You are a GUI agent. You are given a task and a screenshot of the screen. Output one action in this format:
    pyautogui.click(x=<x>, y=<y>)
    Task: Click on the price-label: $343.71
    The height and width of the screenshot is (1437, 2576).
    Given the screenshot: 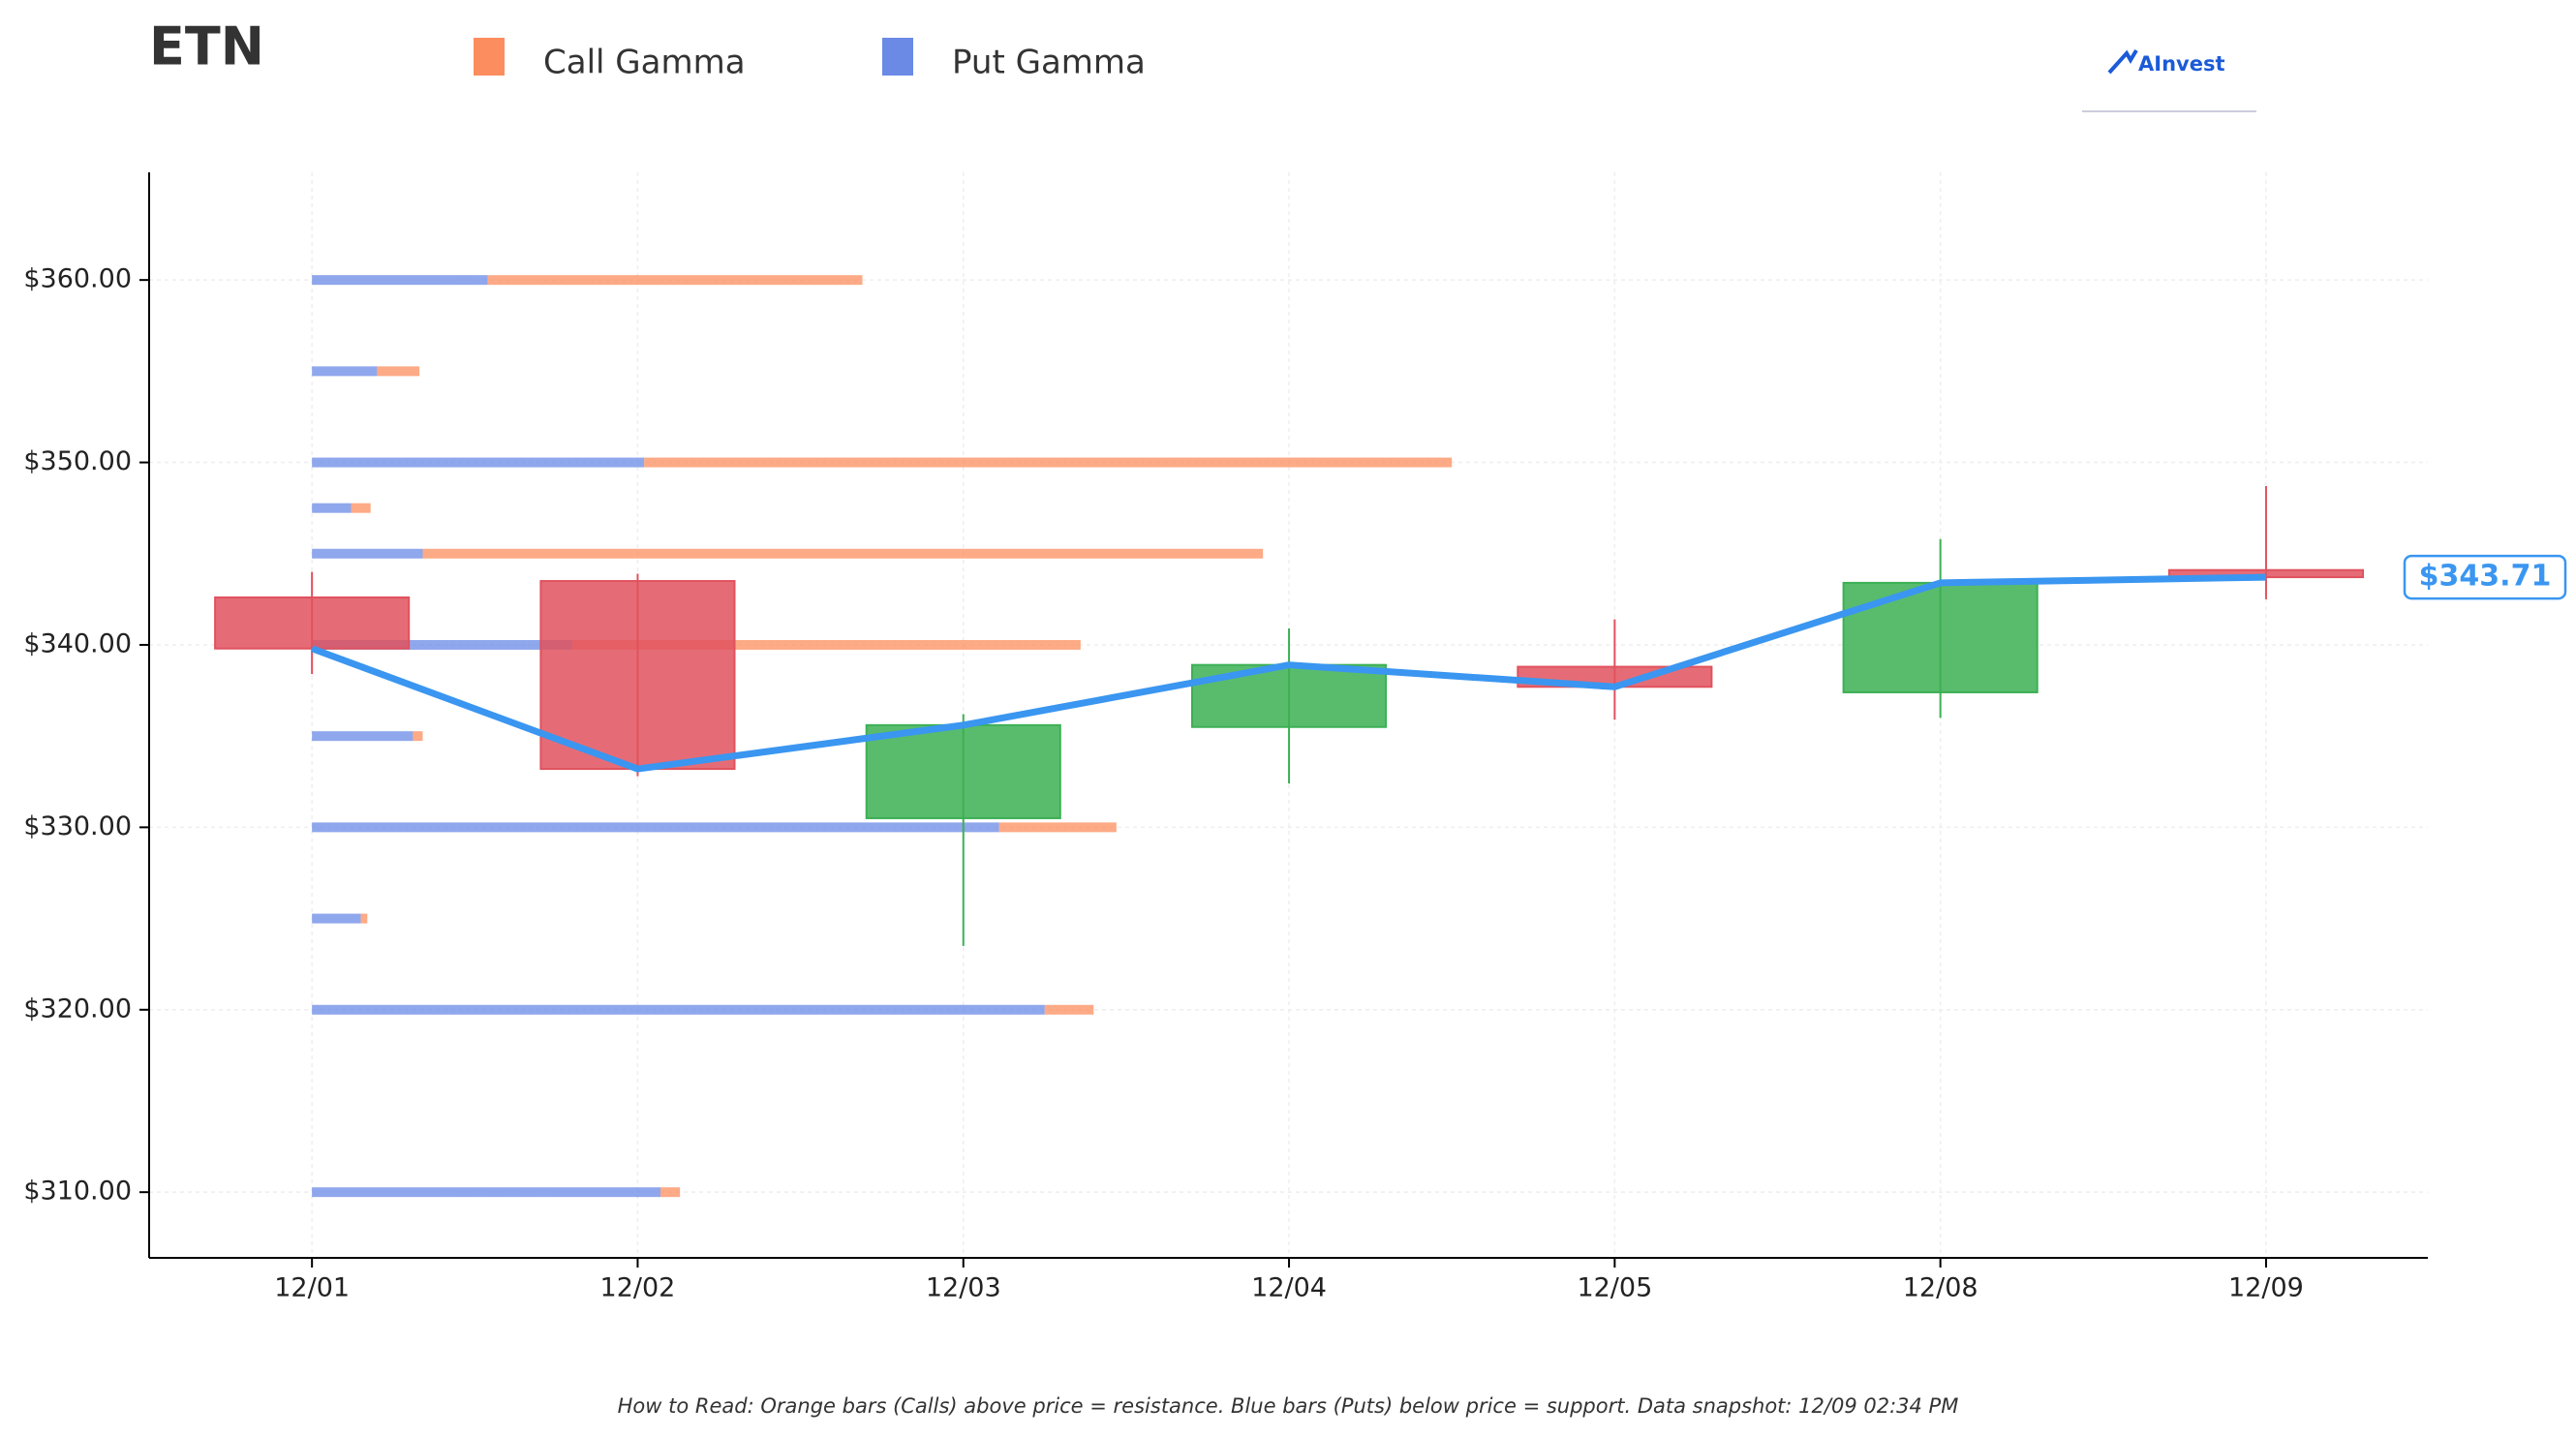 What is the action you would take?
    pyautogui.click(x=2485, y=577)
    